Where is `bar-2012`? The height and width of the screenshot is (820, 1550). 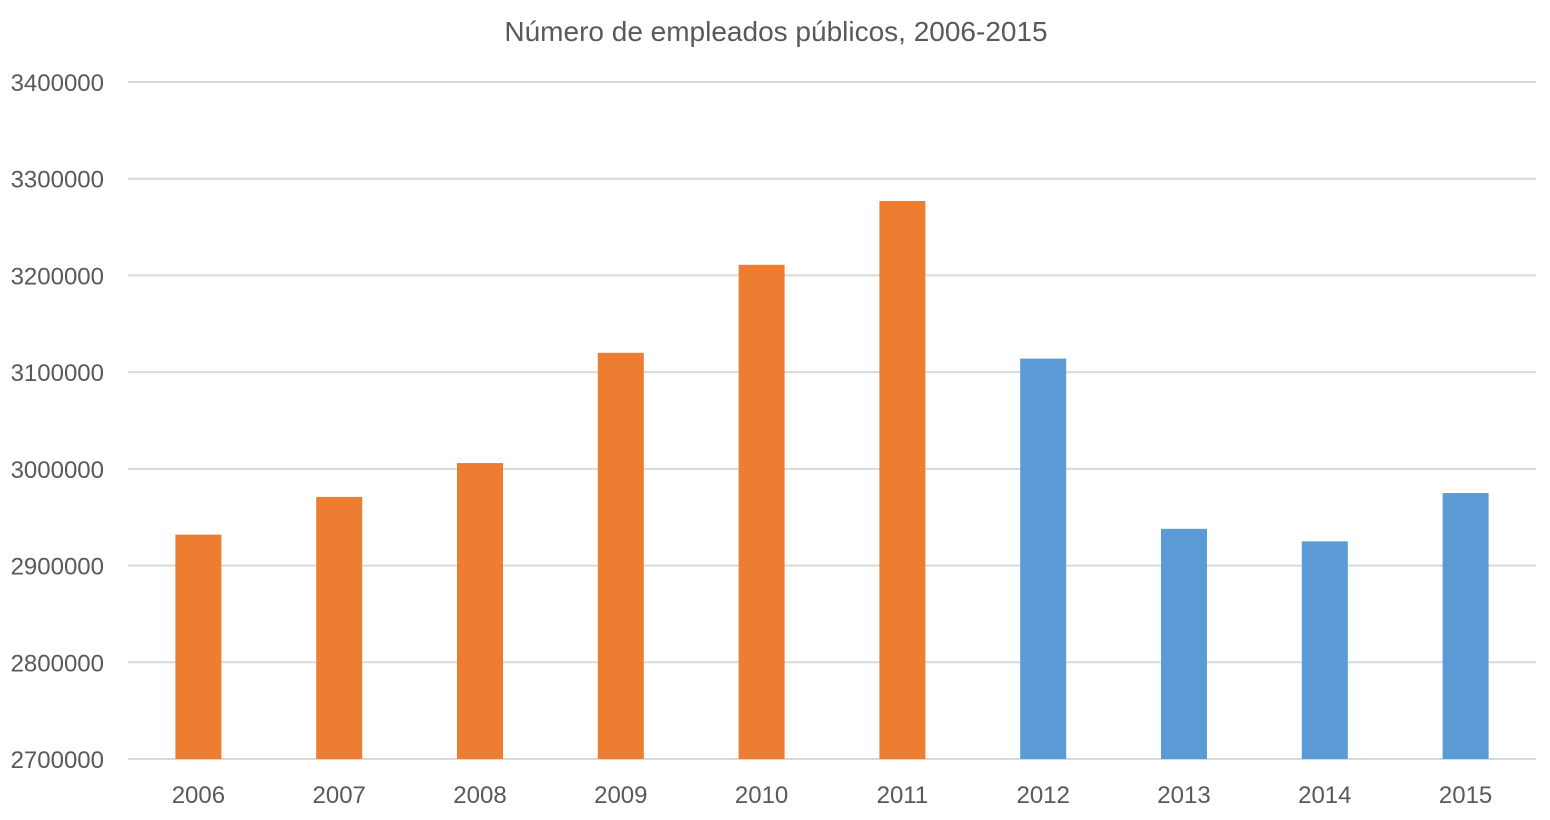
bar-2012 is located at coordinates (1043, 558).